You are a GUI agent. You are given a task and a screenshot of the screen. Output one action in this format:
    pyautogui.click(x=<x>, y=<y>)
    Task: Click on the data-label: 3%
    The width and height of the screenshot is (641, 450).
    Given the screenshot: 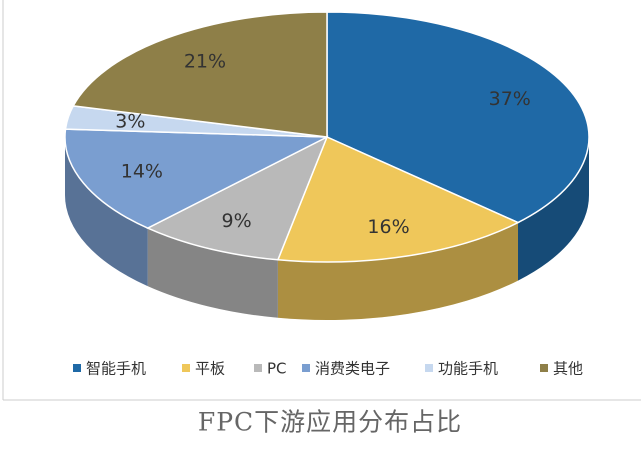 What is the action you would take?
    pyautogui.click(x=130, y=122)
    